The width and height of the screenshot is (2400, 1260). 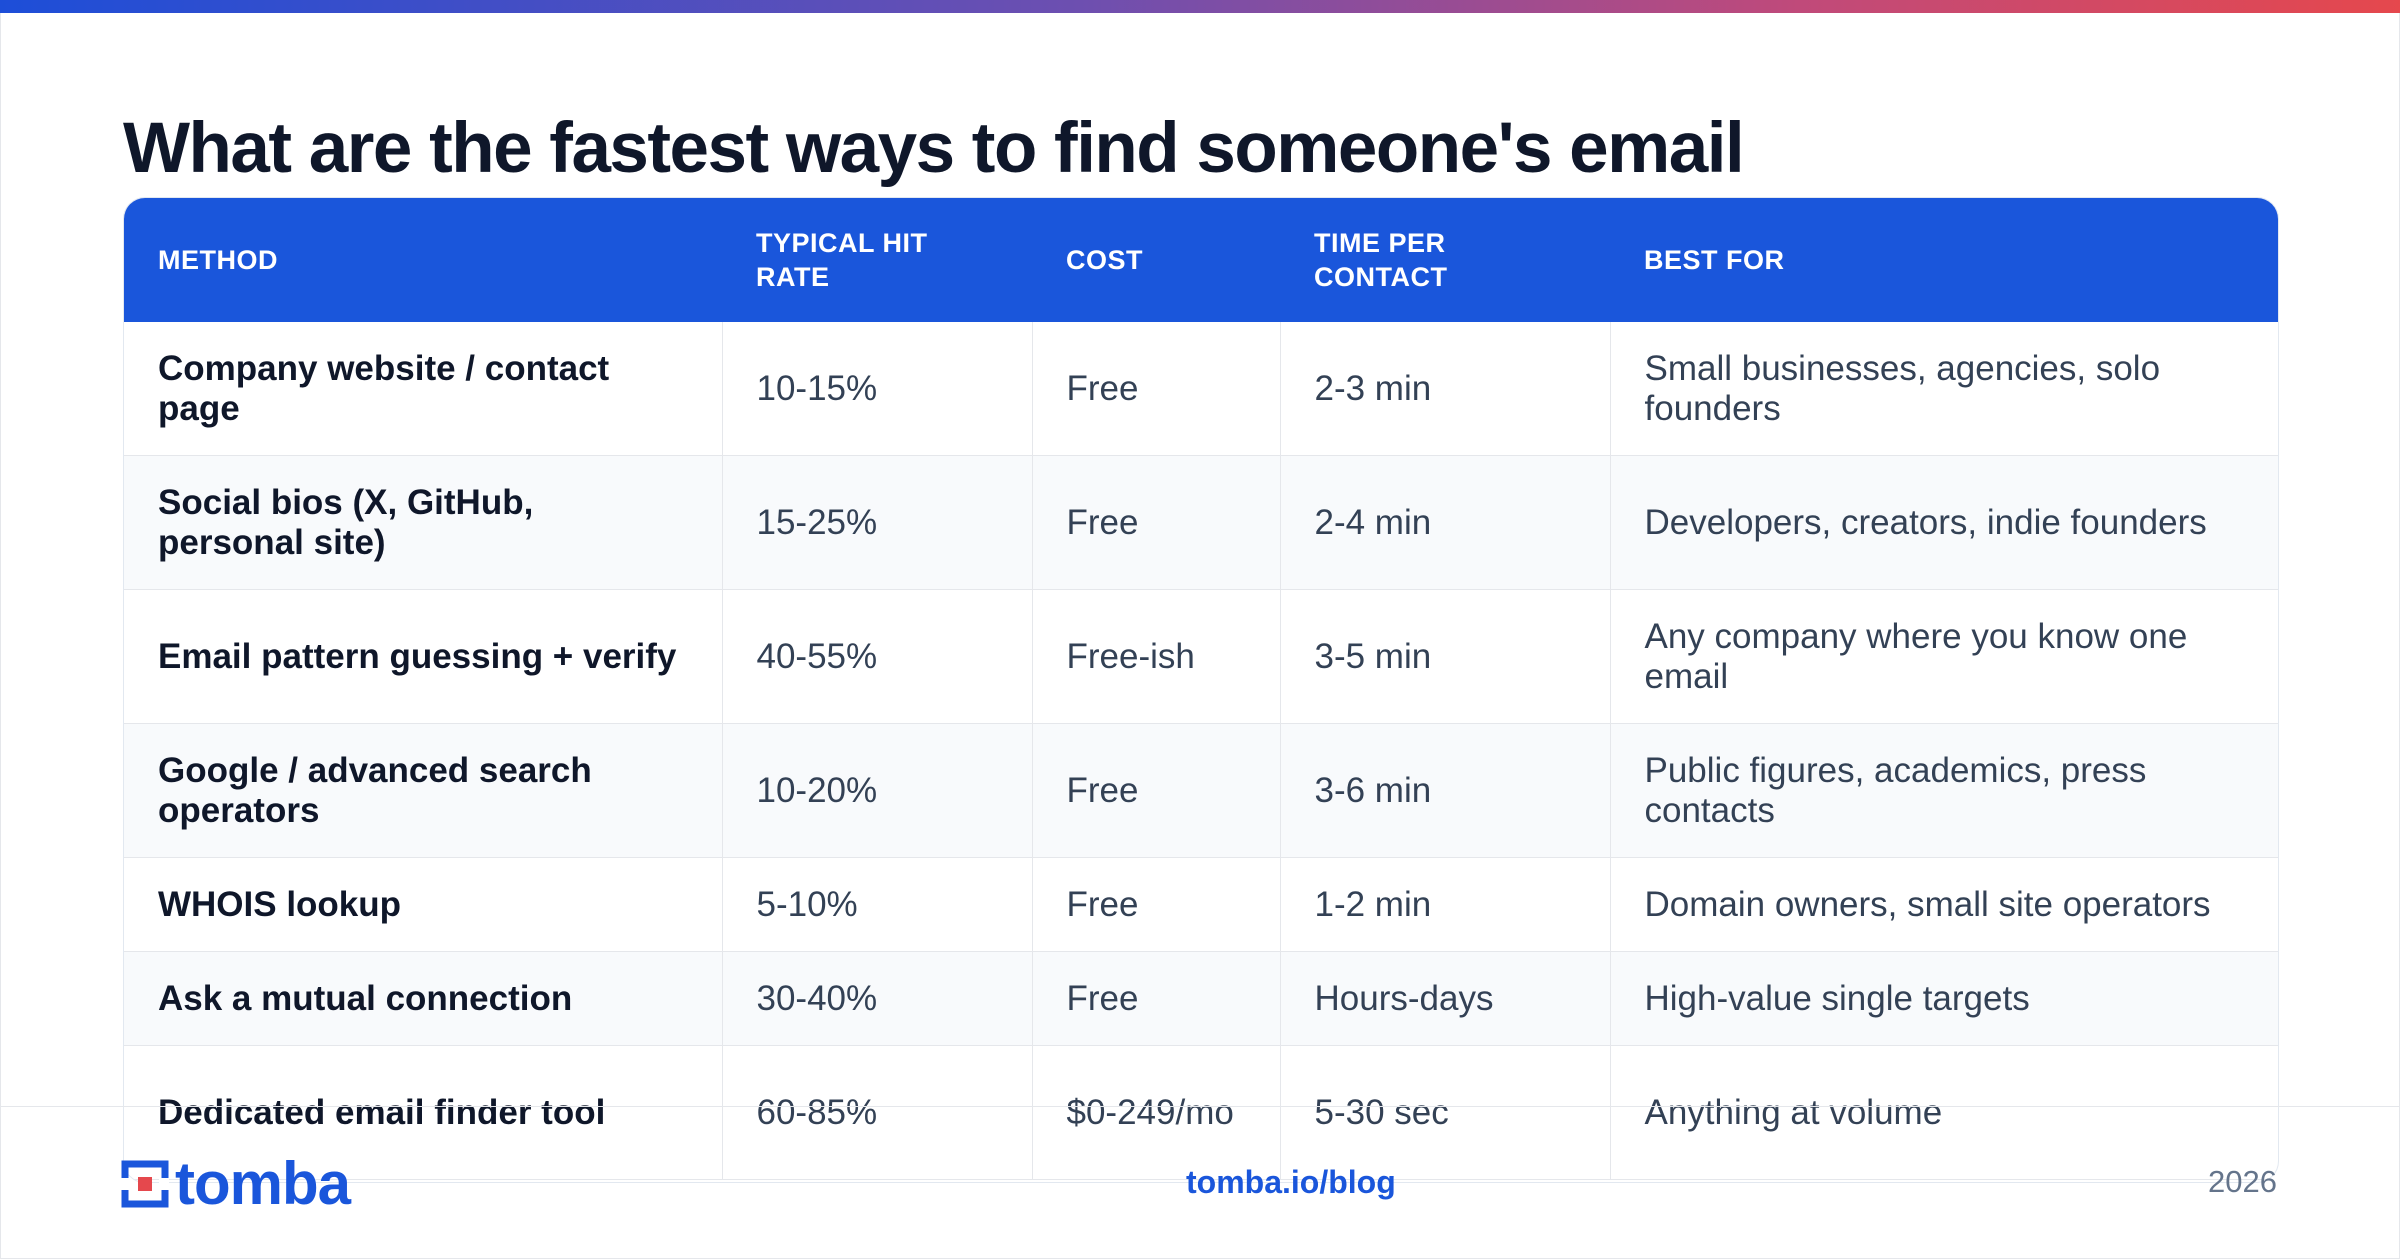 What do you see at coordinates (877, 522) in the screenshot?
I see `cell-hit-rate: 15-25%` at bounding box center [877, 522].